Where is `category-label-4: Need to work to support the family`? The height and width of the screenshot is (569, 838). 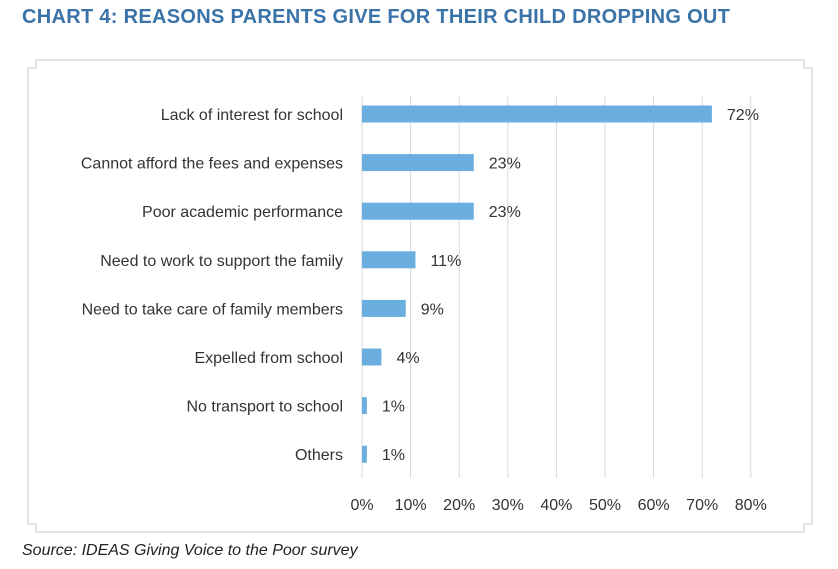
category-label-4: Need to work to support the family is located at coordinates (221, 261).